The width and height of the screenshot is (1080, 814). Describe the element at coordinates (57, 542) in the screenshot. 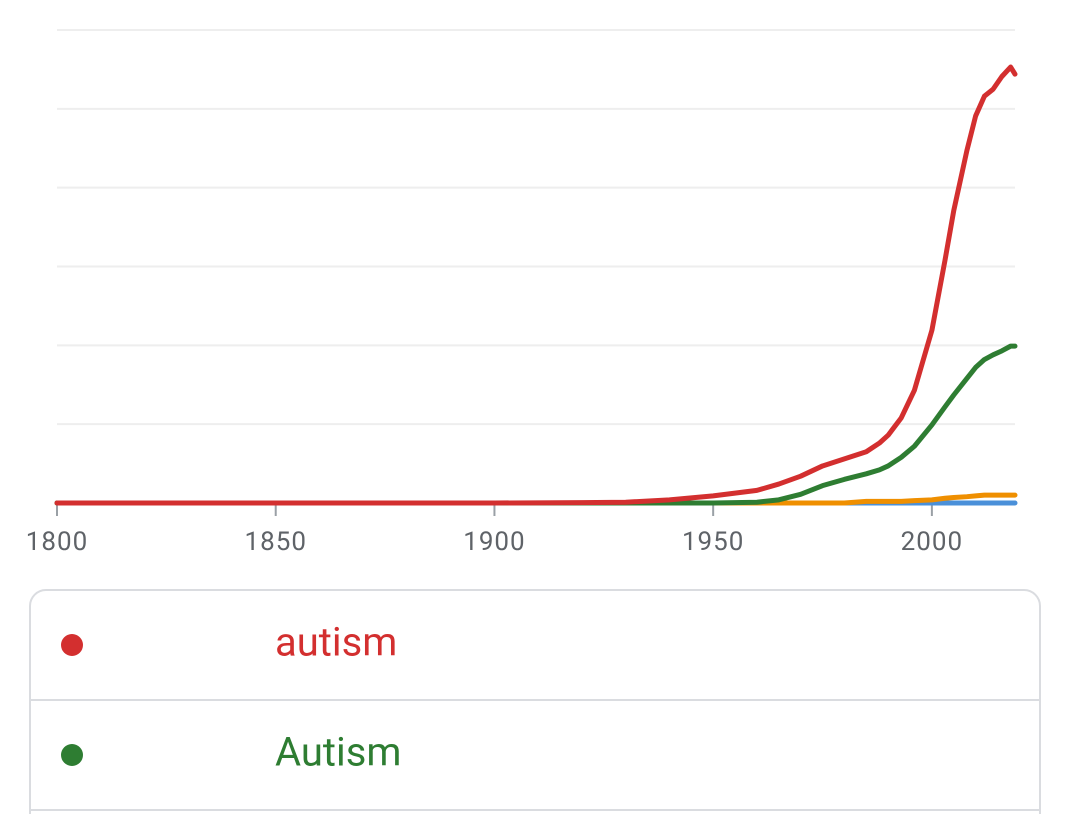

I see `x-tick-label: 1800` at that location.